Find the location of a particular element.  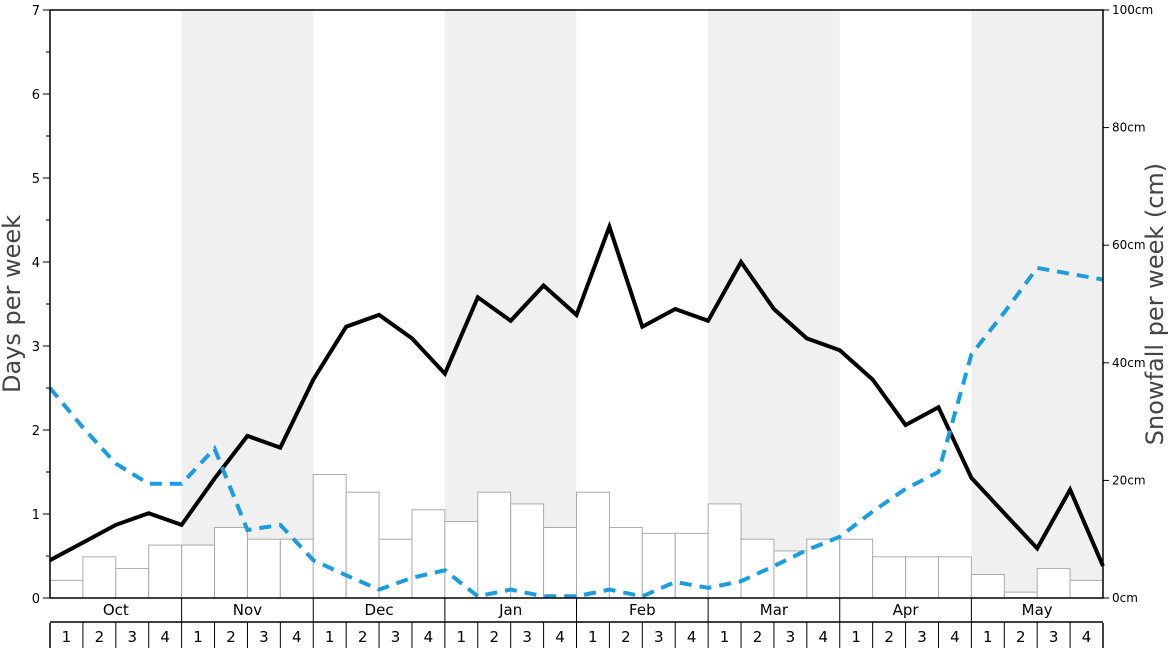

month-label: Feb is located at coordinates (642, 610).